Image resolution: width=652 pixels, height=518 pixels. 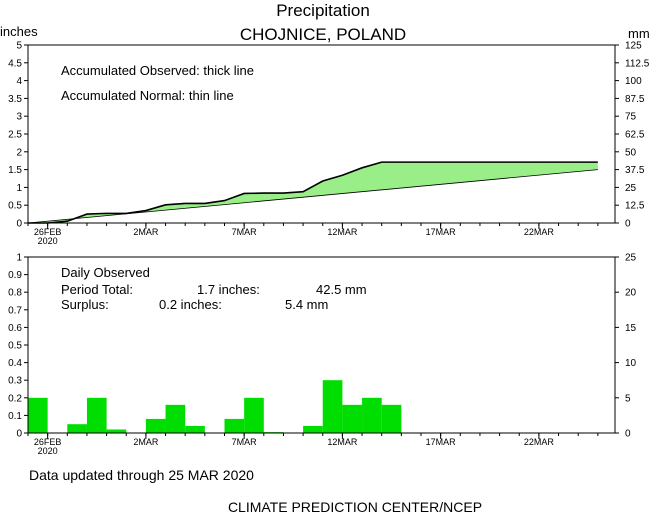 What do you see at coordinates (355, 507) in the screenshot?
I see `credit-line: CLIMATE PREDICTION CENTER/NCEP` at bounding box center [355, 507].